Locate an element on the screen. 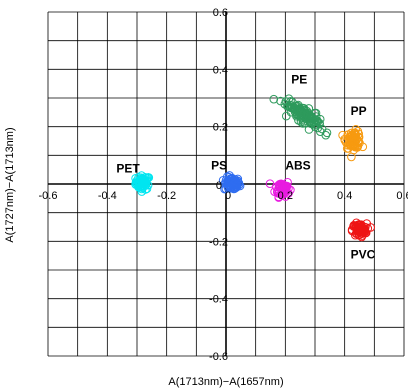  x-tick-label: 0.4 is located at coordinates (344, 196).